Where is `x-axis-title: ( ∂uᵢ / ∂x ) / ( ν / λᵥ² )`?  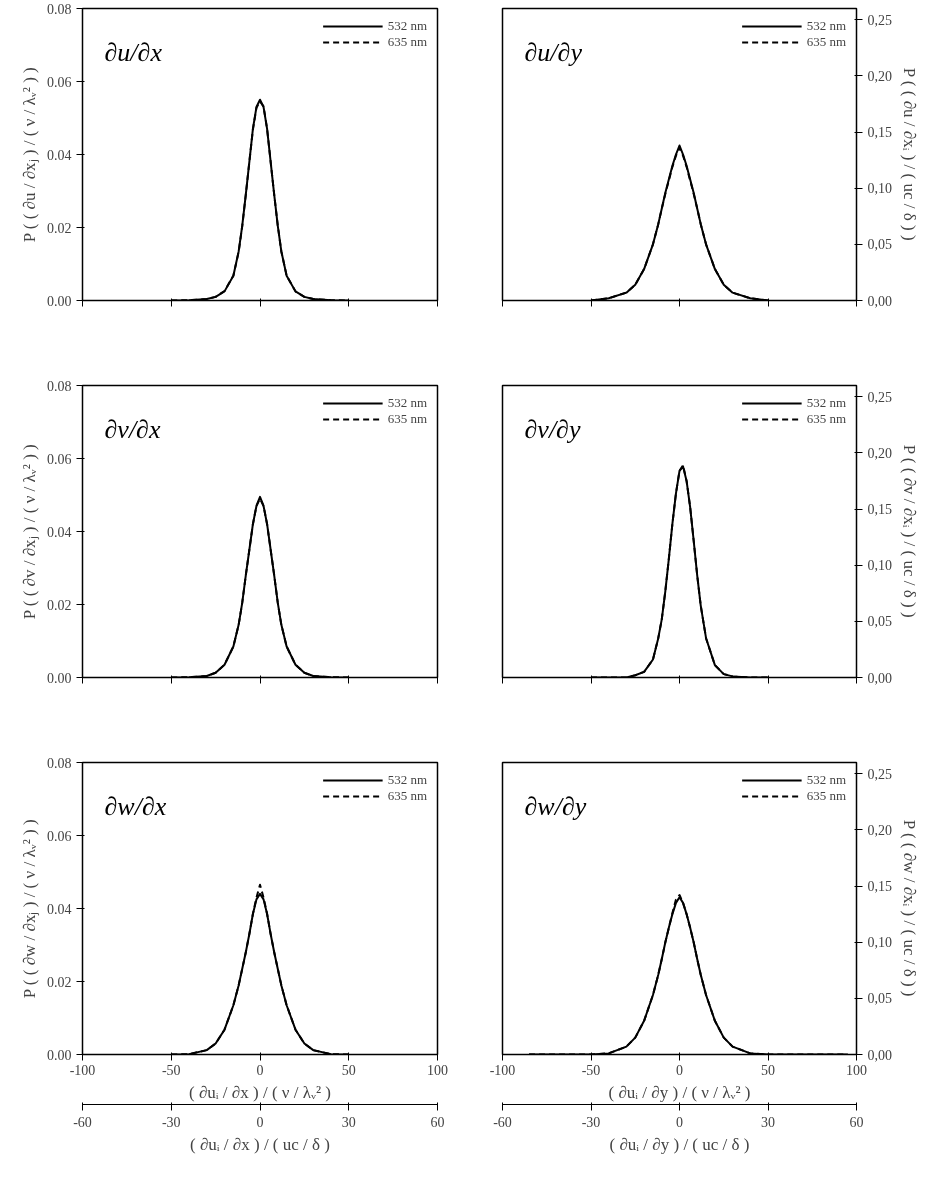 x-axis-title: ( ∂uᵢ / ∂x ) / ( ν / λᵥ² ) is located at coordinates (260, 1092).